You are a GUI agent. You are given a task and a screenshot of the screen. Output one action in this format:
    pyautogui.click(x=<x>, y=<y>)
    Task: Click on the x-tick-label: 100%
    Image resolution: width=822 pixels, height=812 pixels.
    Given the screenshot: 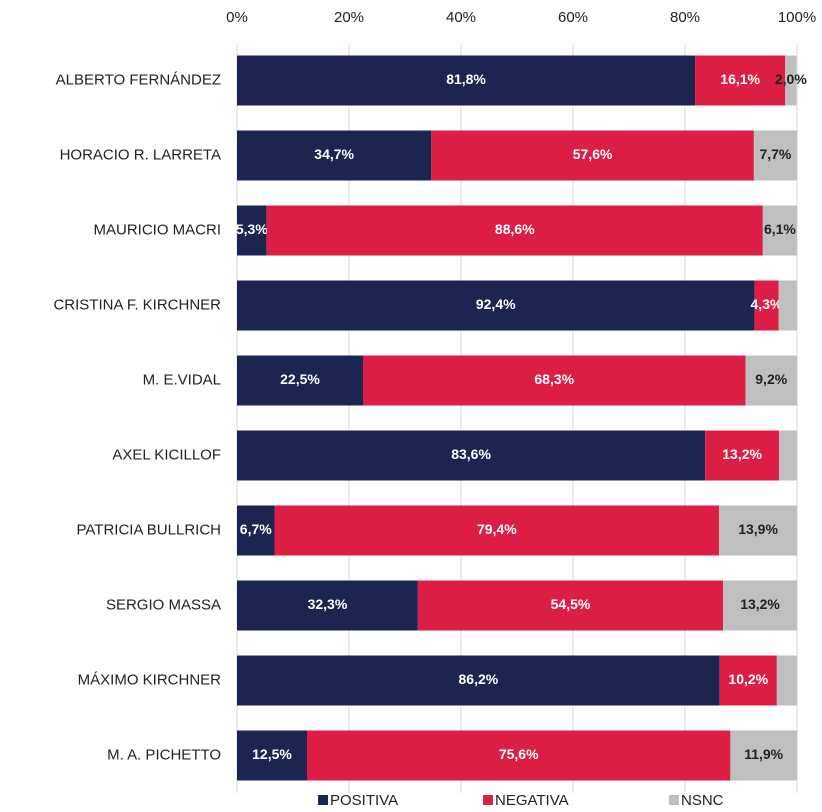 What is the action you would take?
    pyautogui.click(x=797, y=17)
    